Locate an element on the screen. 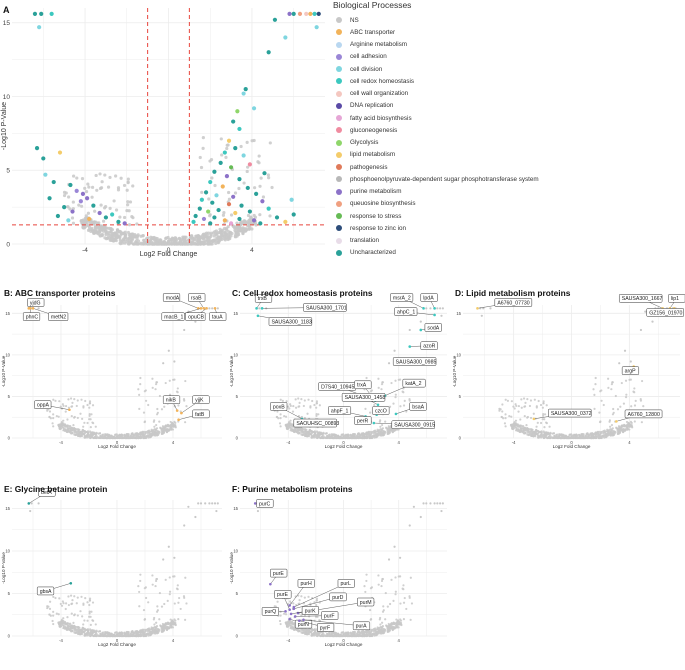 This screenshot has width=685, height=670. chart-title: C: Cell redox homeostasis proteins is located at coordinates (302, 293).